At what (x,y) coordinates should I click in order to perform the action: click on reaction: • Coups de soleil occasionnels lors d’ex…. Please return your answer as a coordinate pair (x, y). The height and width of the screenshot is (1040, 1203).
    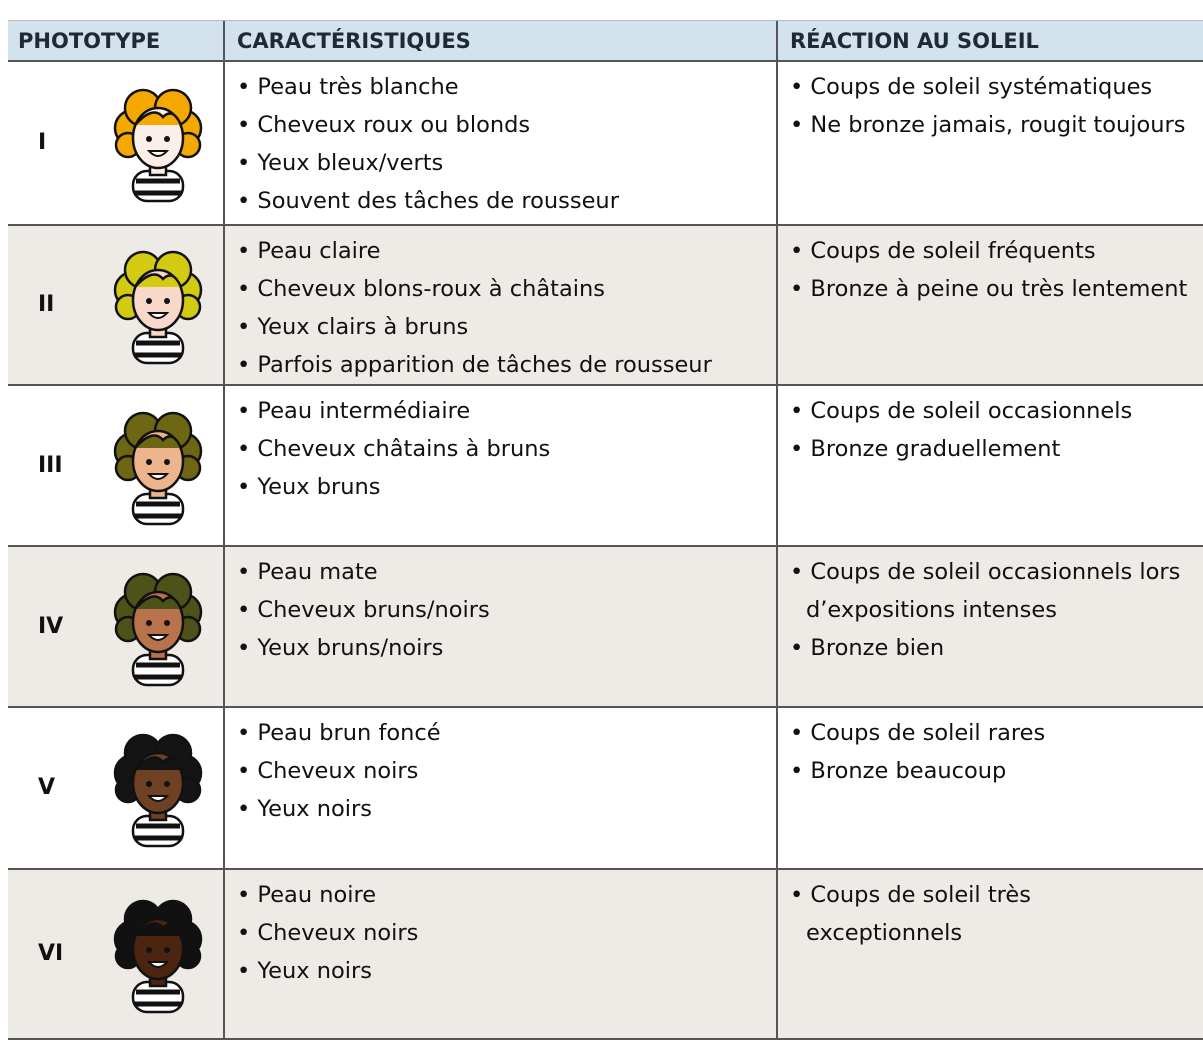
    Looking at the image, I should click on (985, 591).